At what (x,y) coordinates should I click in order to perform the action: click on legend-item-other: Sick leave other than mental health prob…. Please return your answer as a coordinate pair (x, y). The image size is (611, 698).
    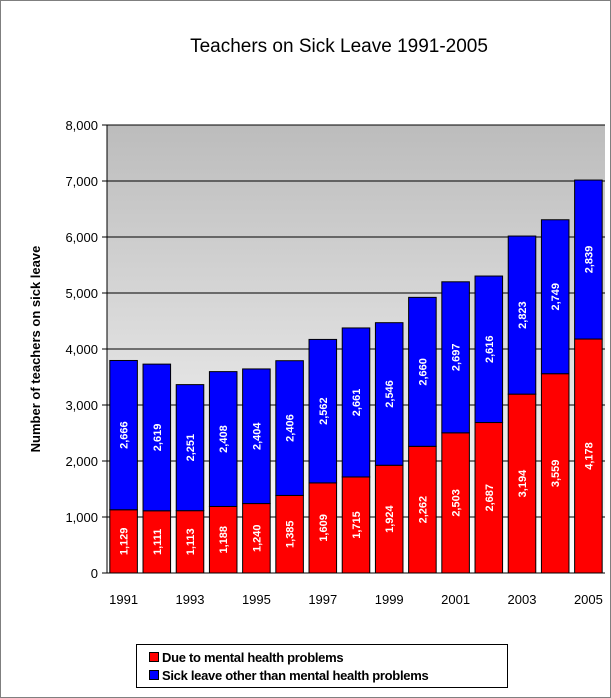
    Looking at the image, I should click on (289, 675).